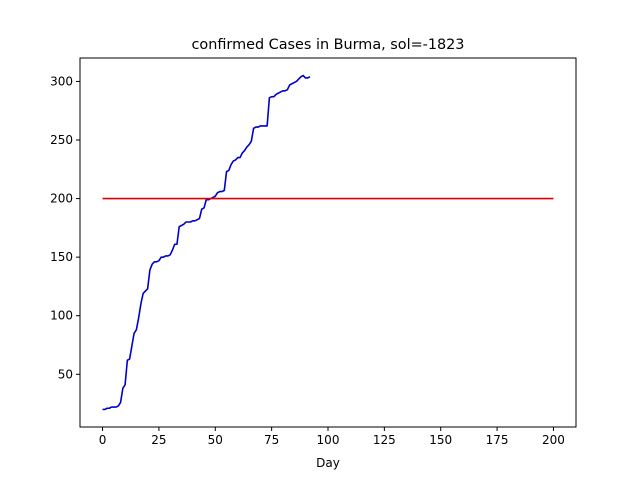 This screenshot has width=640, height=480. Describe the element at coordinates (271, 440) in the screenshot. I see `x-tick-label: 75` at that location.